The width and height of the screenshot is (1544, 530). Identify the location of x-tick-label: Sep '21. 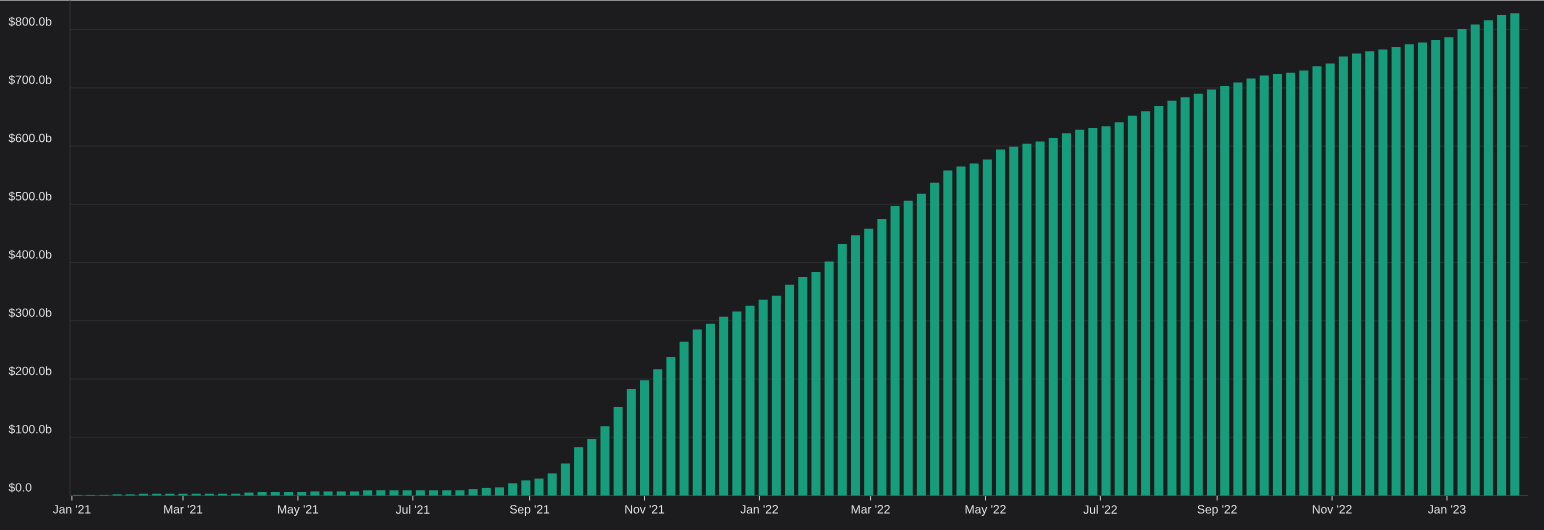
(530, 510).